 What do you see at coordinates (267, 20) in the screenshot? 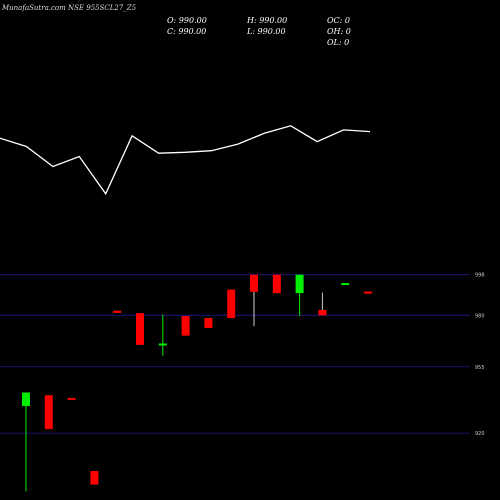
I see `high-value: H: 990.00` at bounding box center [267, 20].